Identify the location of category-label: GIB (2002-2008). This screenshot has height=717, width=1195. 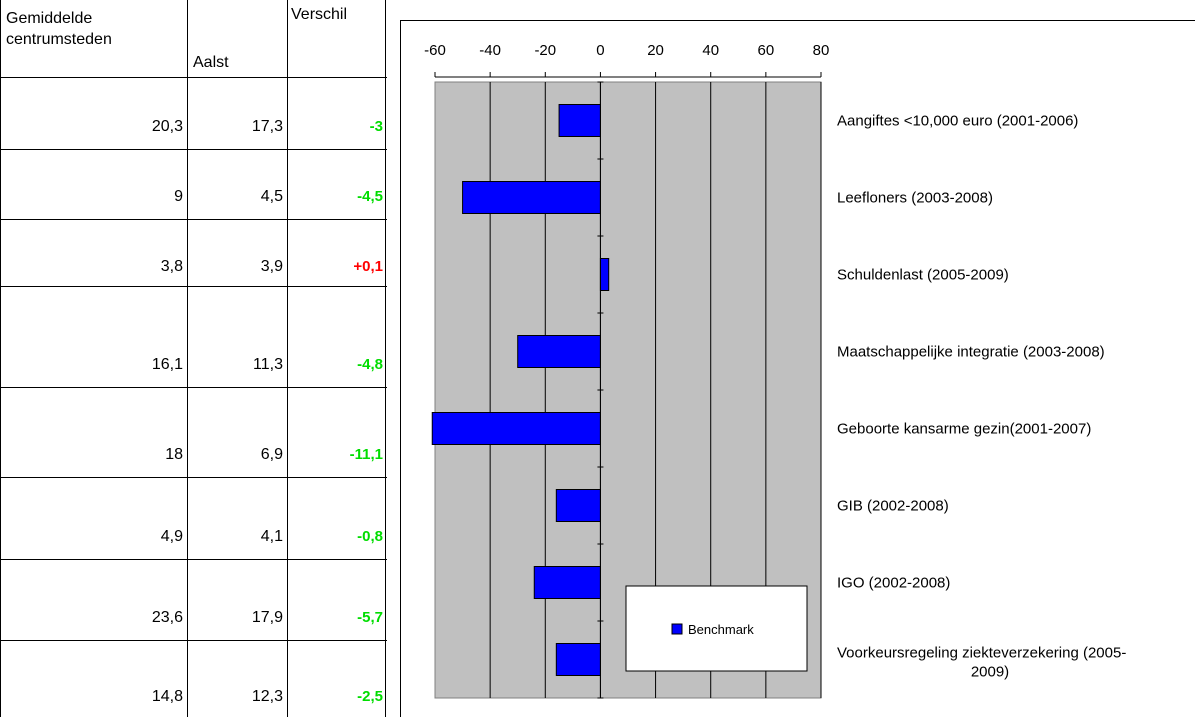
(893, 506).